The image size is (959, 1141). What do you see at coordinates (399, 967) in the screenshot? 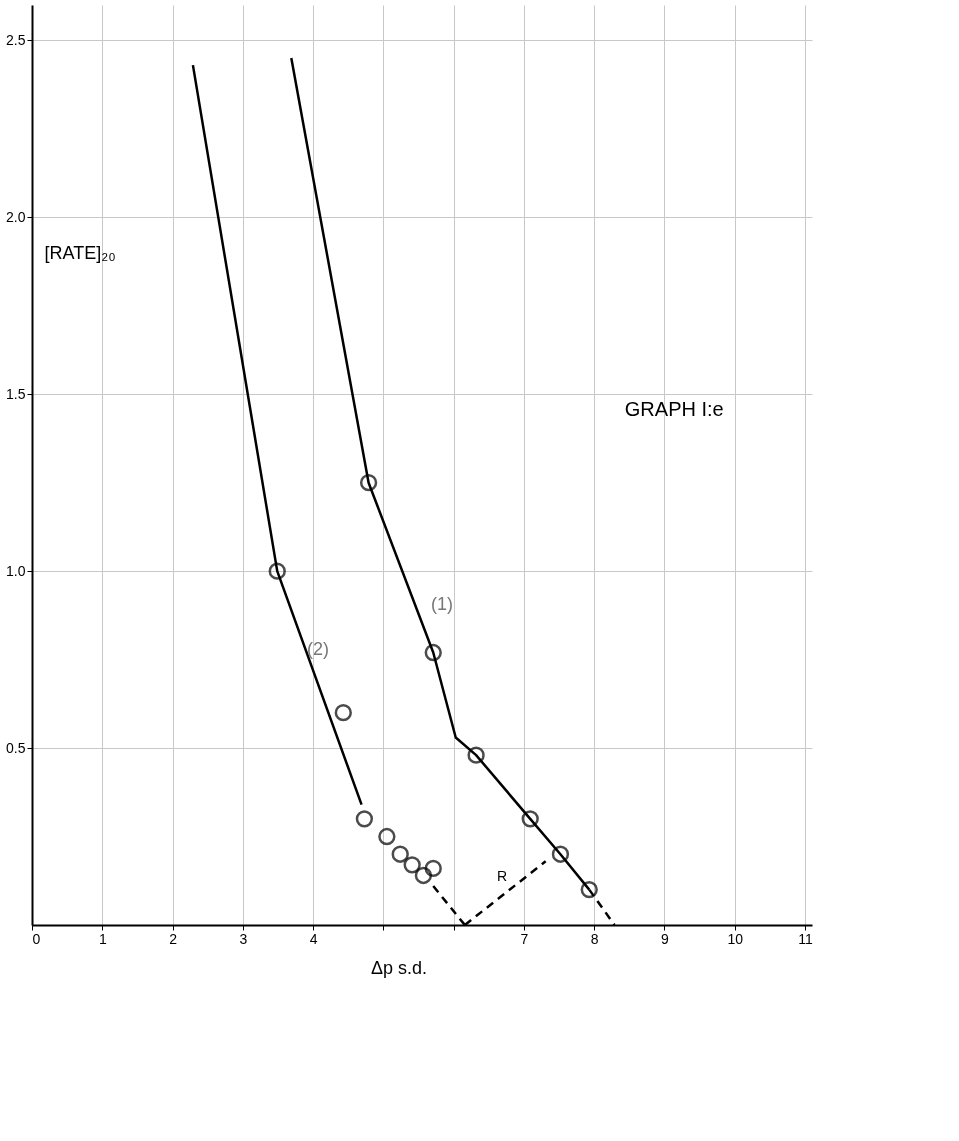
I see `x-axis-title: Δp s.d.` at bounding box center [399, 967].